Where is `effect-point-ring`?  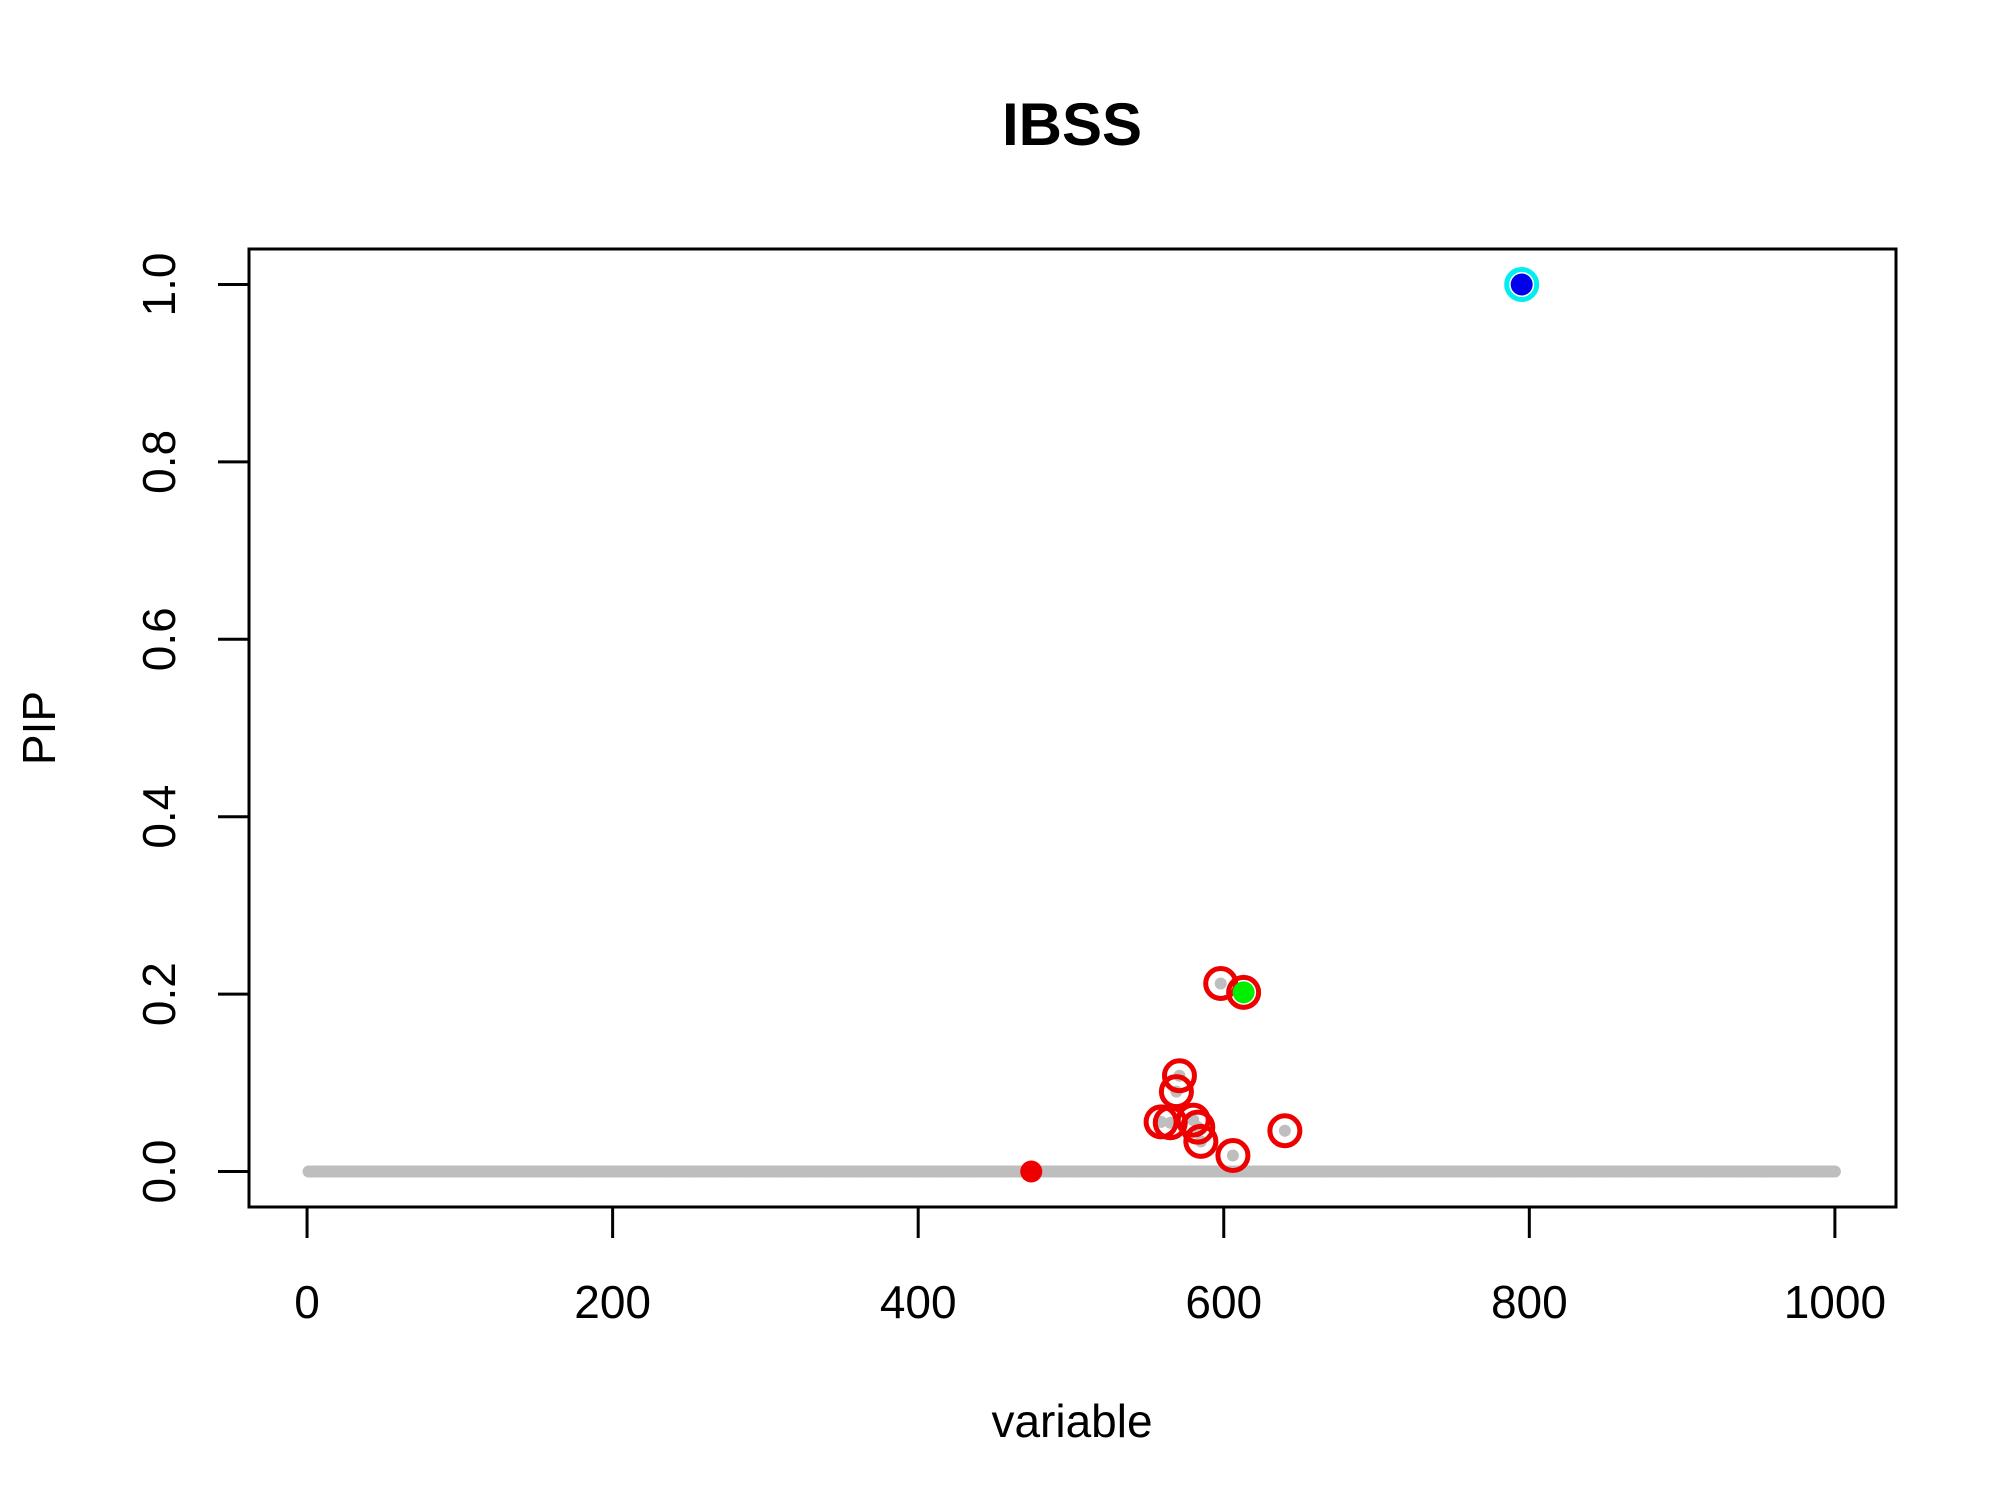 effect-point-ring is located at coordinates (1522, 284).